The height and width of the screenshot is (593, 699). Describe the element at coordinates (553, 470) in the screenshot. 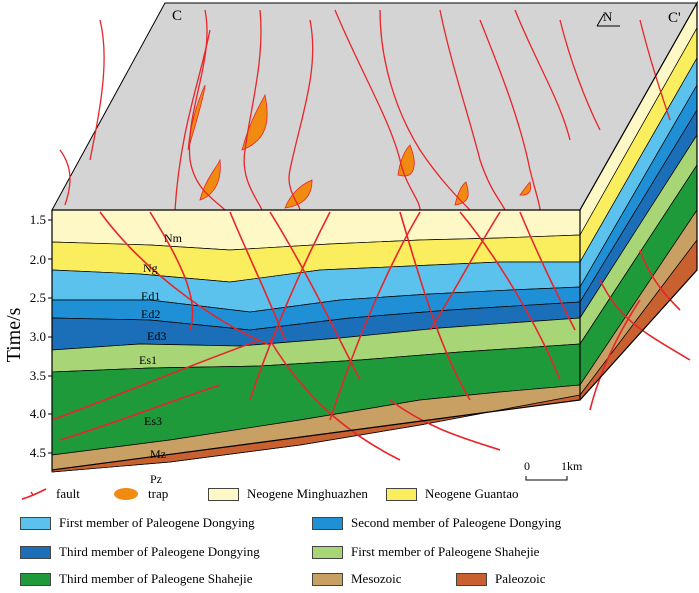

I see `scale-bar: 0 1km` at that location.